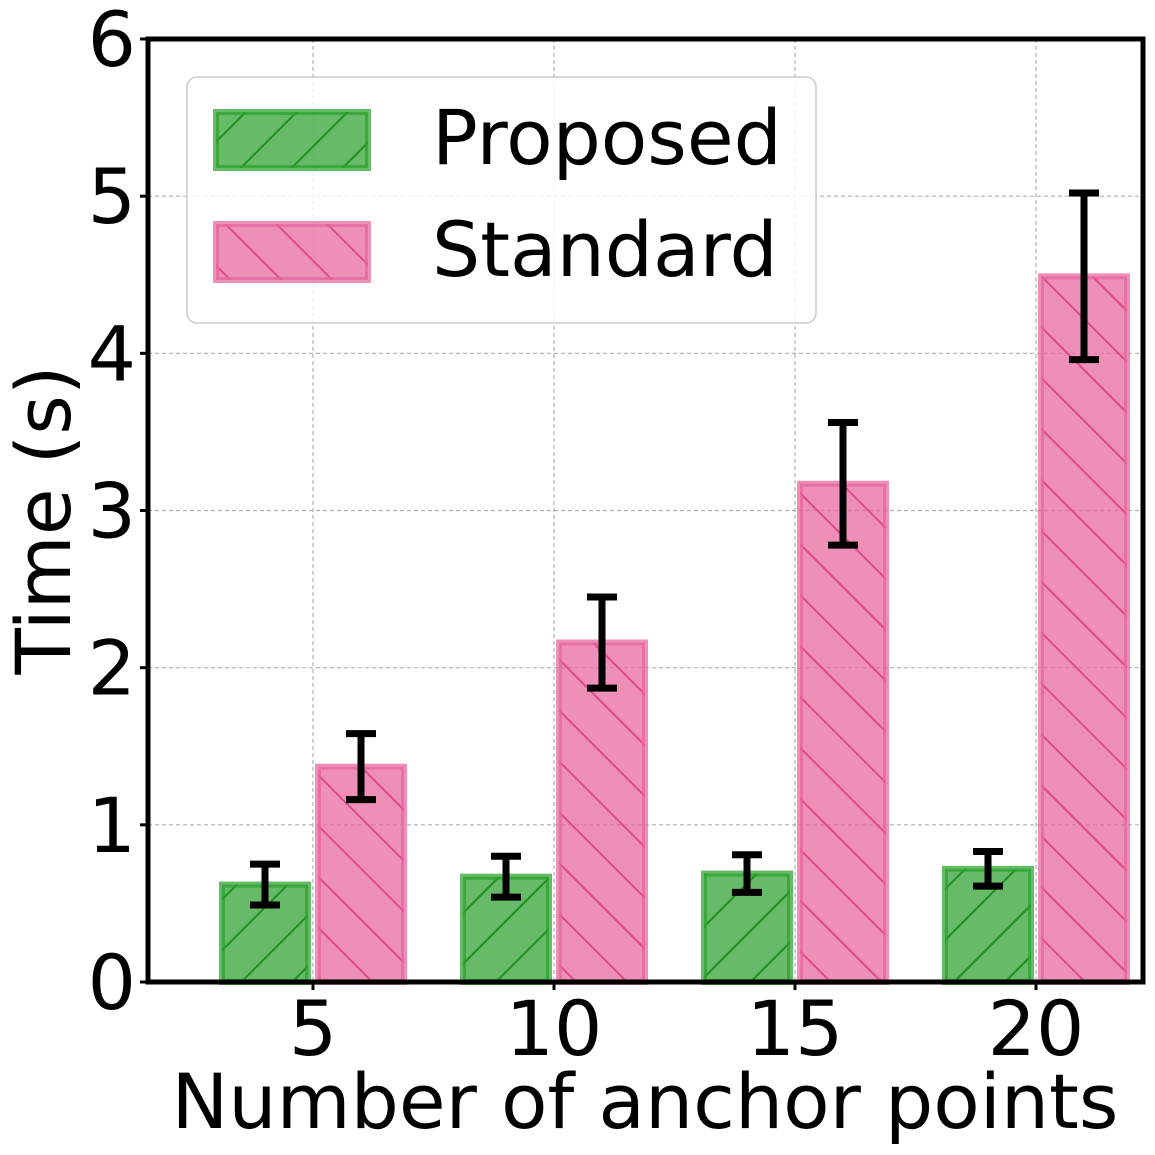 This screenshot has height=1155, width=1155. I want to click on y-axis-ticks: 0 1 2 3 4 5 6, so click(118, 513).